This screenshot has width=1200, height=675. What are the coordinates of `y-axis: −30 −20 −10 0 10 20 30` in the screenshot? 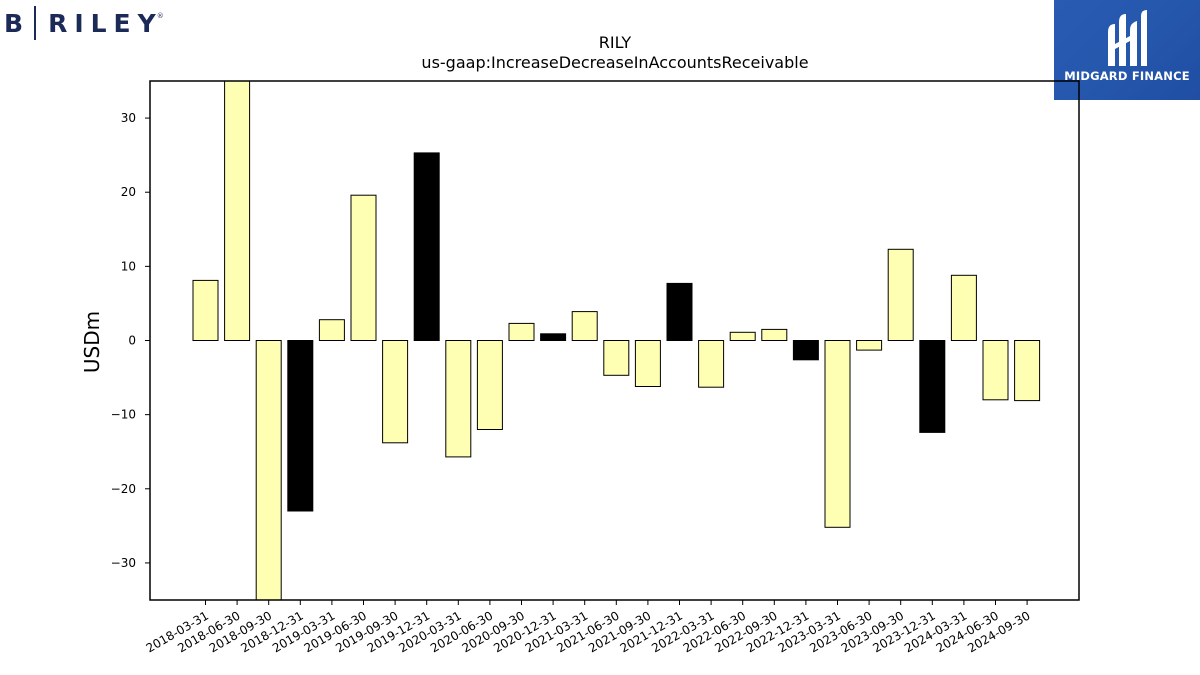 It's located at (130, 340).